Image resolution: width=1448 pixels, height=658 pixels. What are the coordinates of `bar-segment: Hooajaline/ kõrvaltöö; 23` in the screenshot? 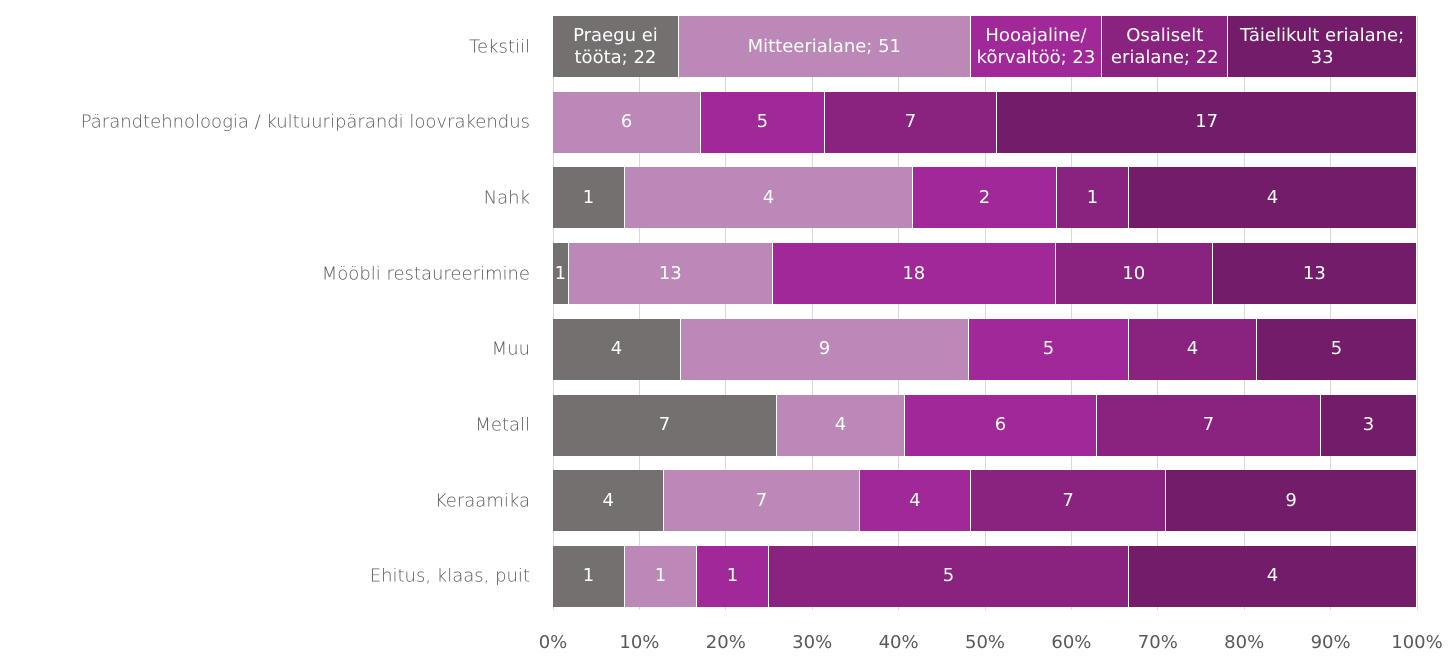 It's located at (1036, 46).